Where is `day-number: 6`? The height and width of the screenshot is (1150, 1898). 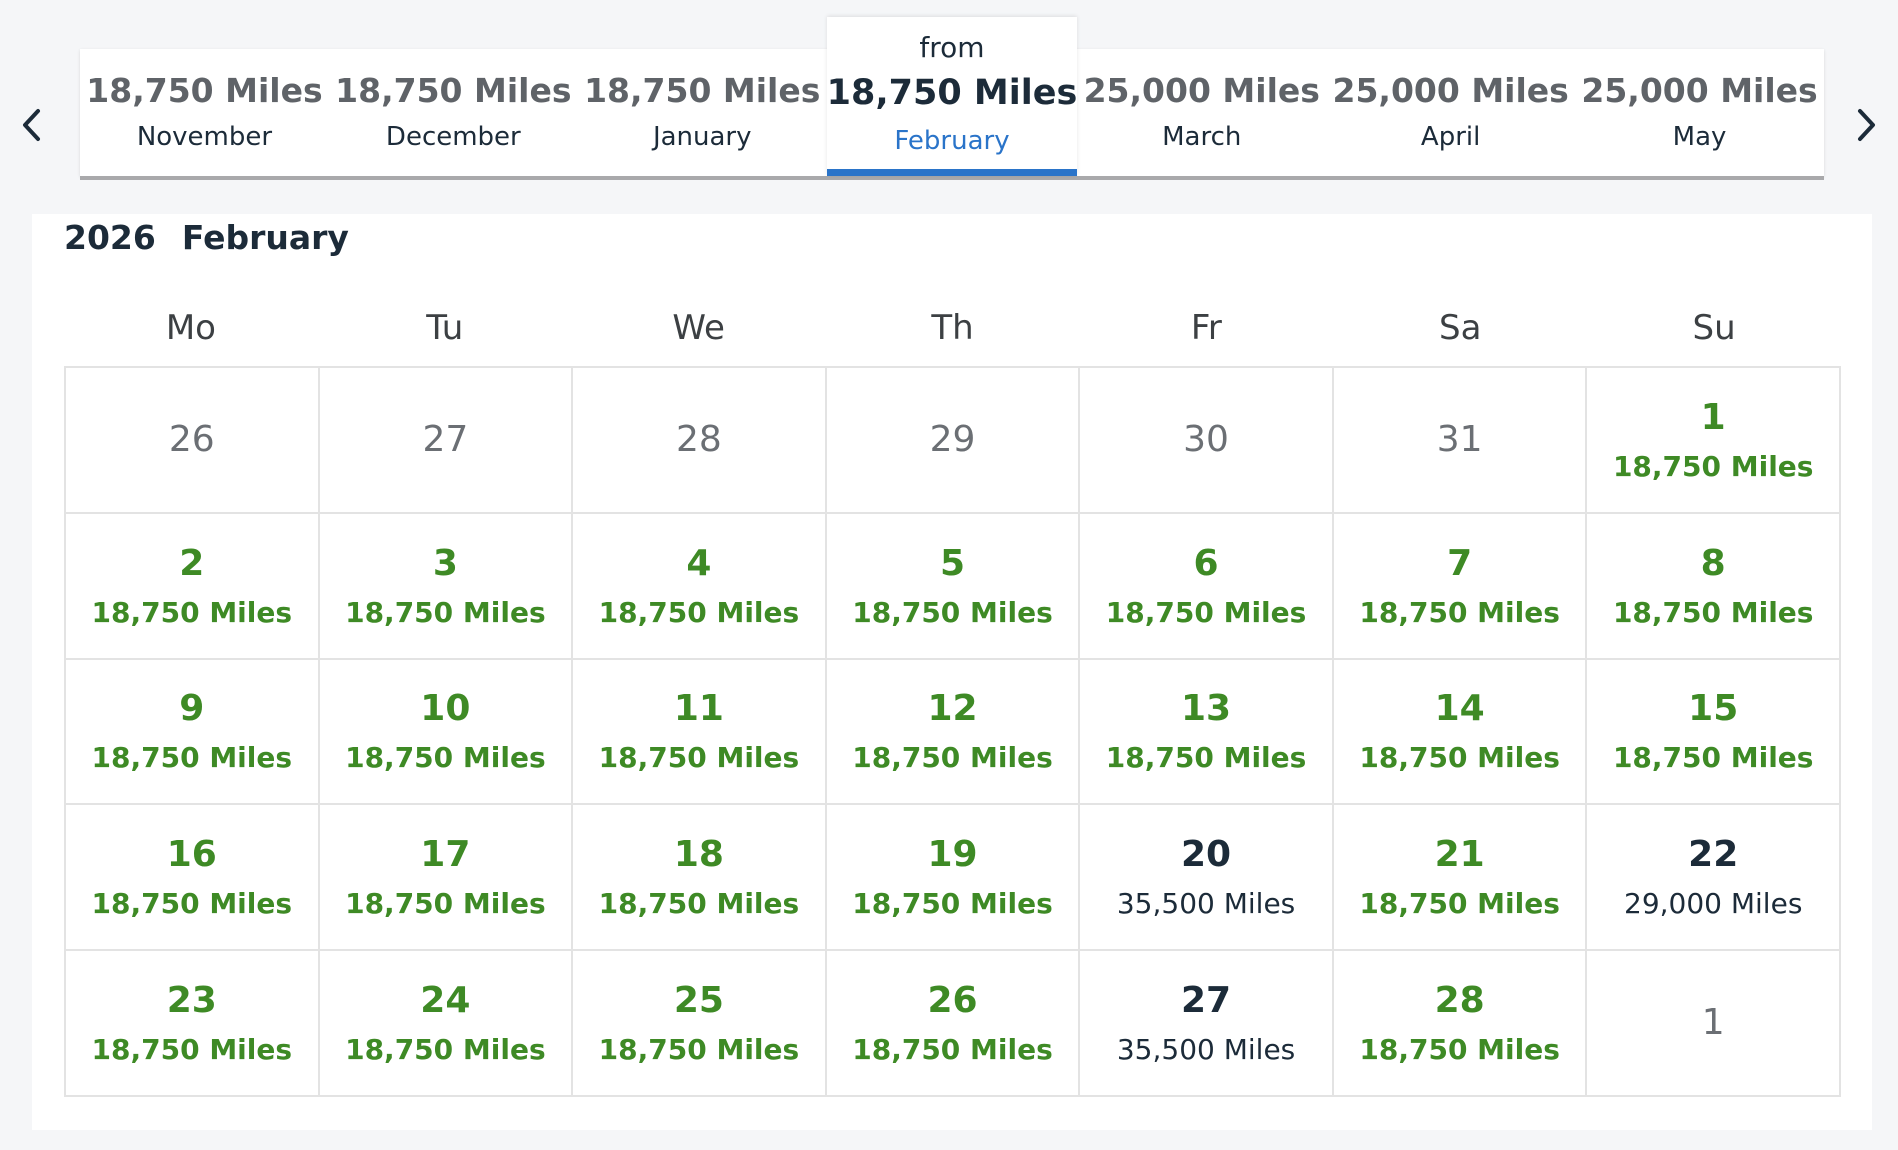 day-number: 6 is located at coordinates (1206, 563).